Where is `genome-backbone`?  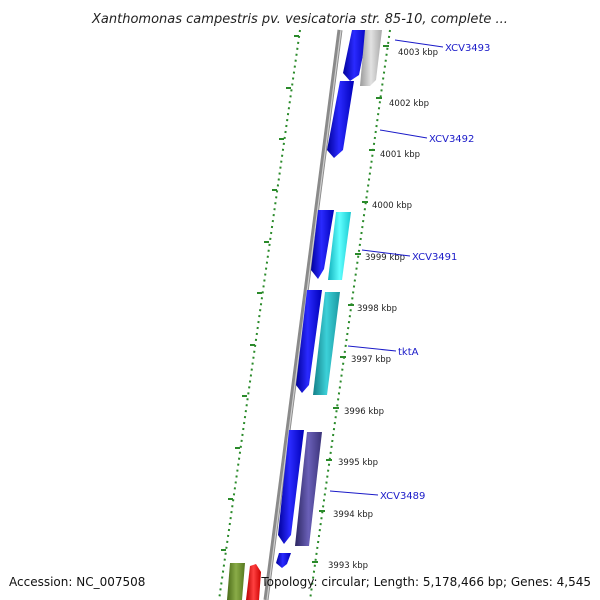
genome-backbone is located at coordinates (303, 314).